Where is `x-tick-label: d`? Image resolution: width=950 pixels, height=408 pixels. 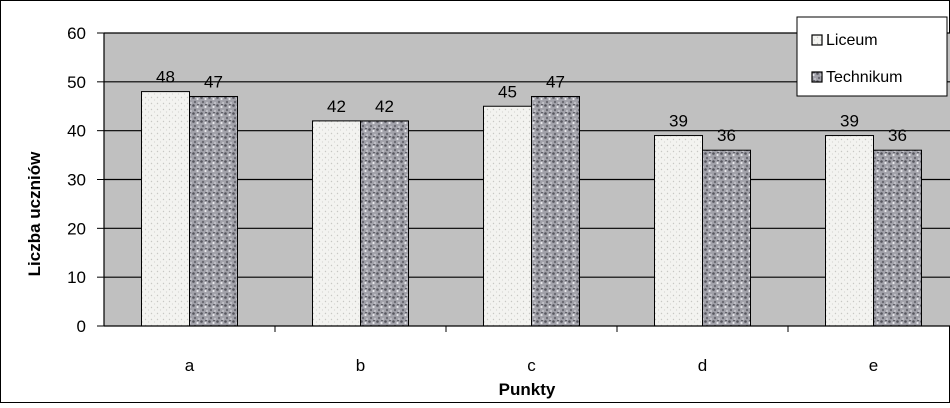
x-tick-label: d is located at coordinates (702, 365).